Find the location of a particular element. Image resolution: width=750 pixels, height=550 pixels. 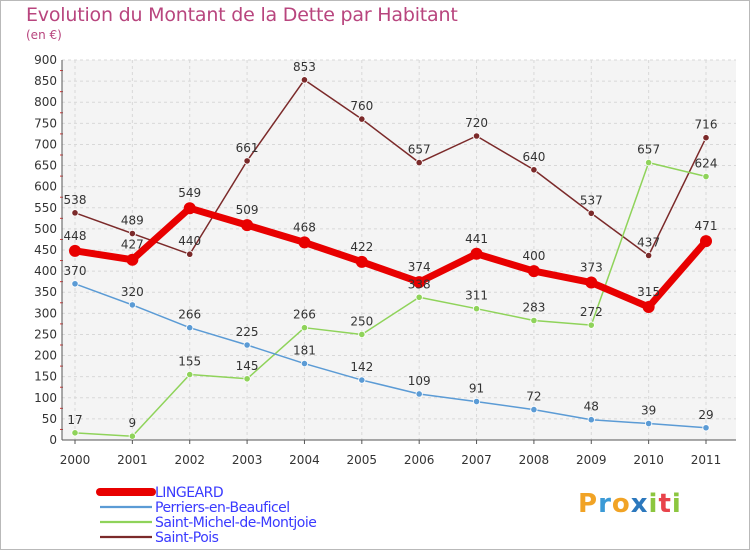

x-tick-label: 2001 is located at coordinates (132, 460).